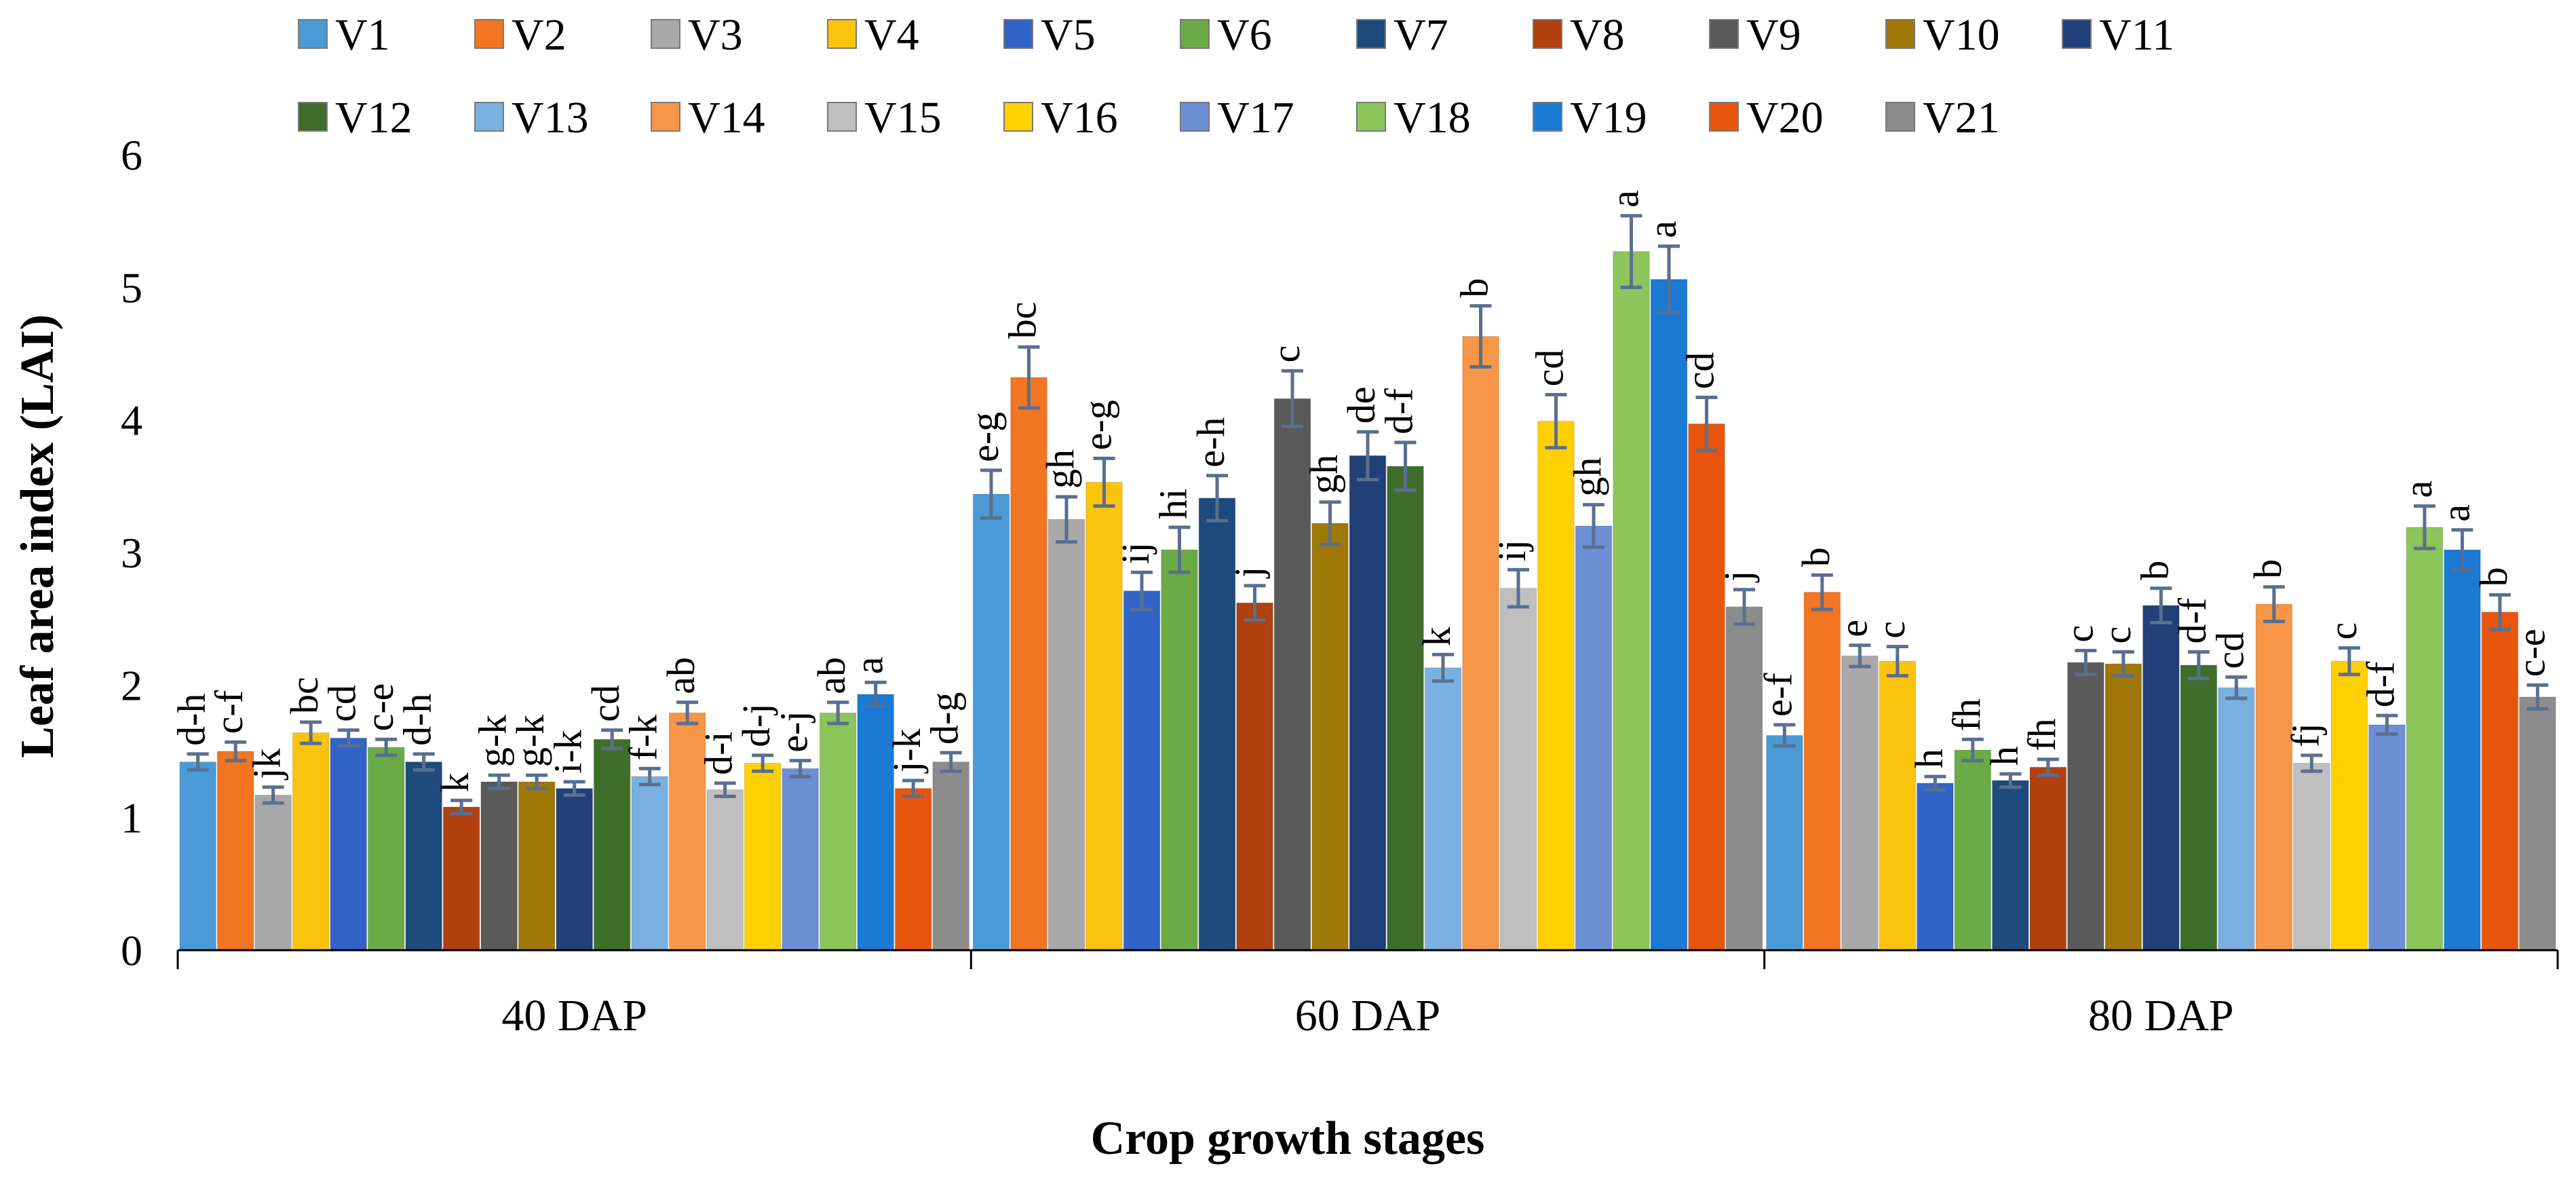 This screenshot has height=1183, width=2576. I want to click on legend-item: V19, so click(1590, 118).